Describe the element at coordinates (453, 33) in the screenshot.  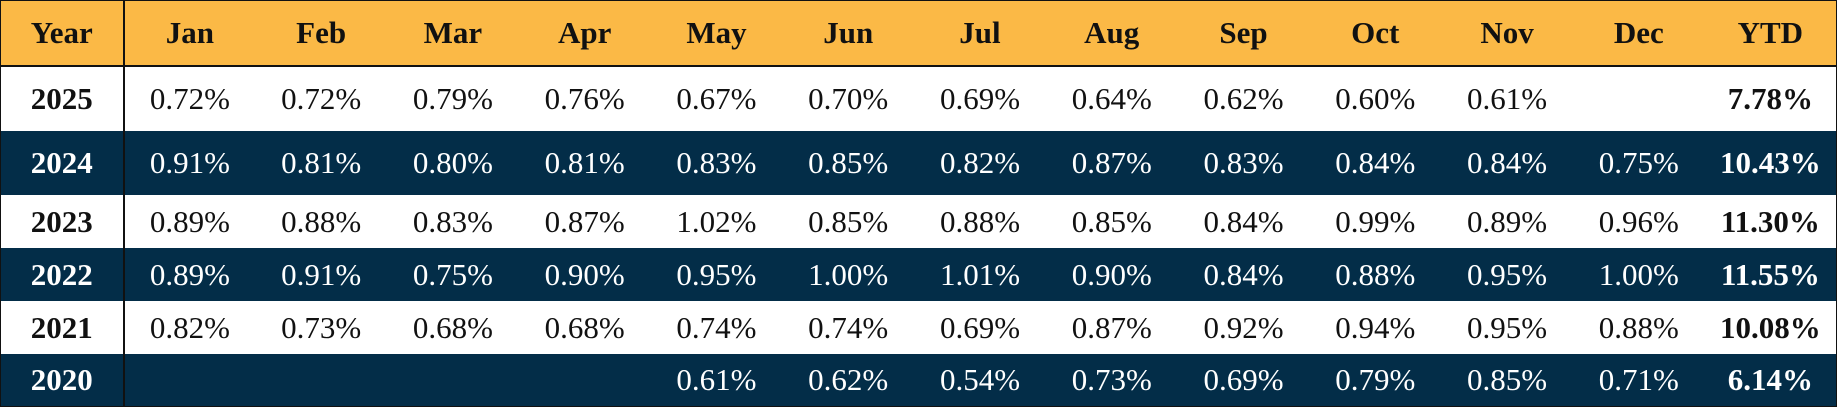
I see `column-header: Mar` at that location.